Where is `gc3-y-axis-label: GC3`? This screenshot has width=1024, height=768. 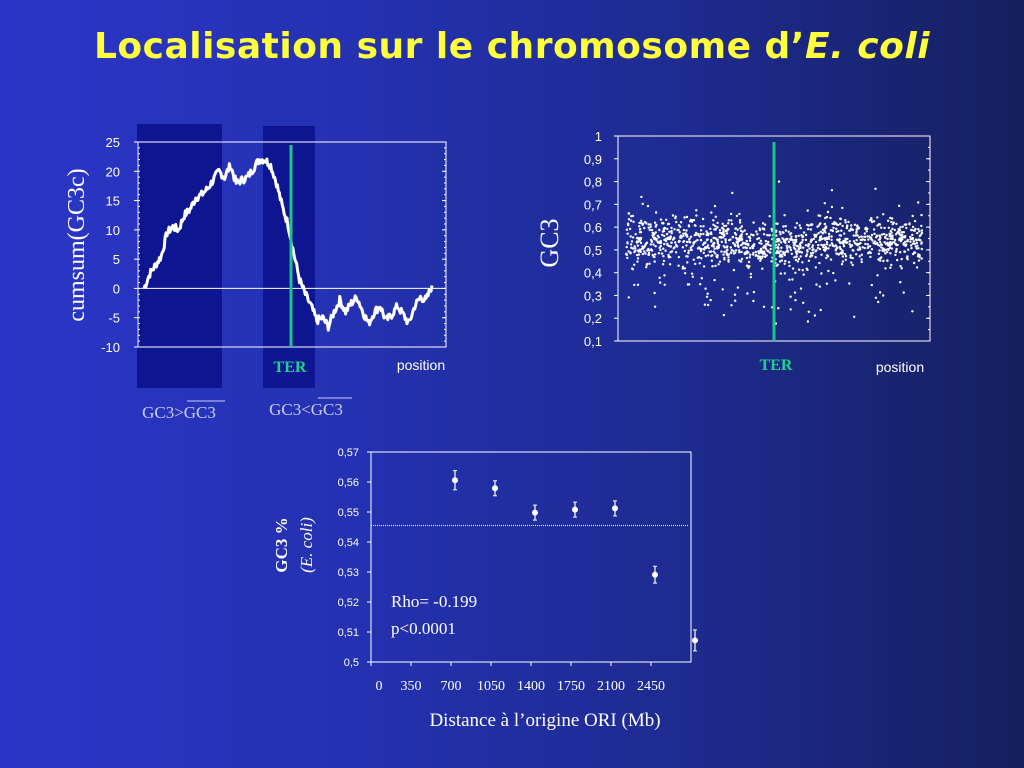
gc3-y-axis-label: GC3 is located at coordinates (549, 242).